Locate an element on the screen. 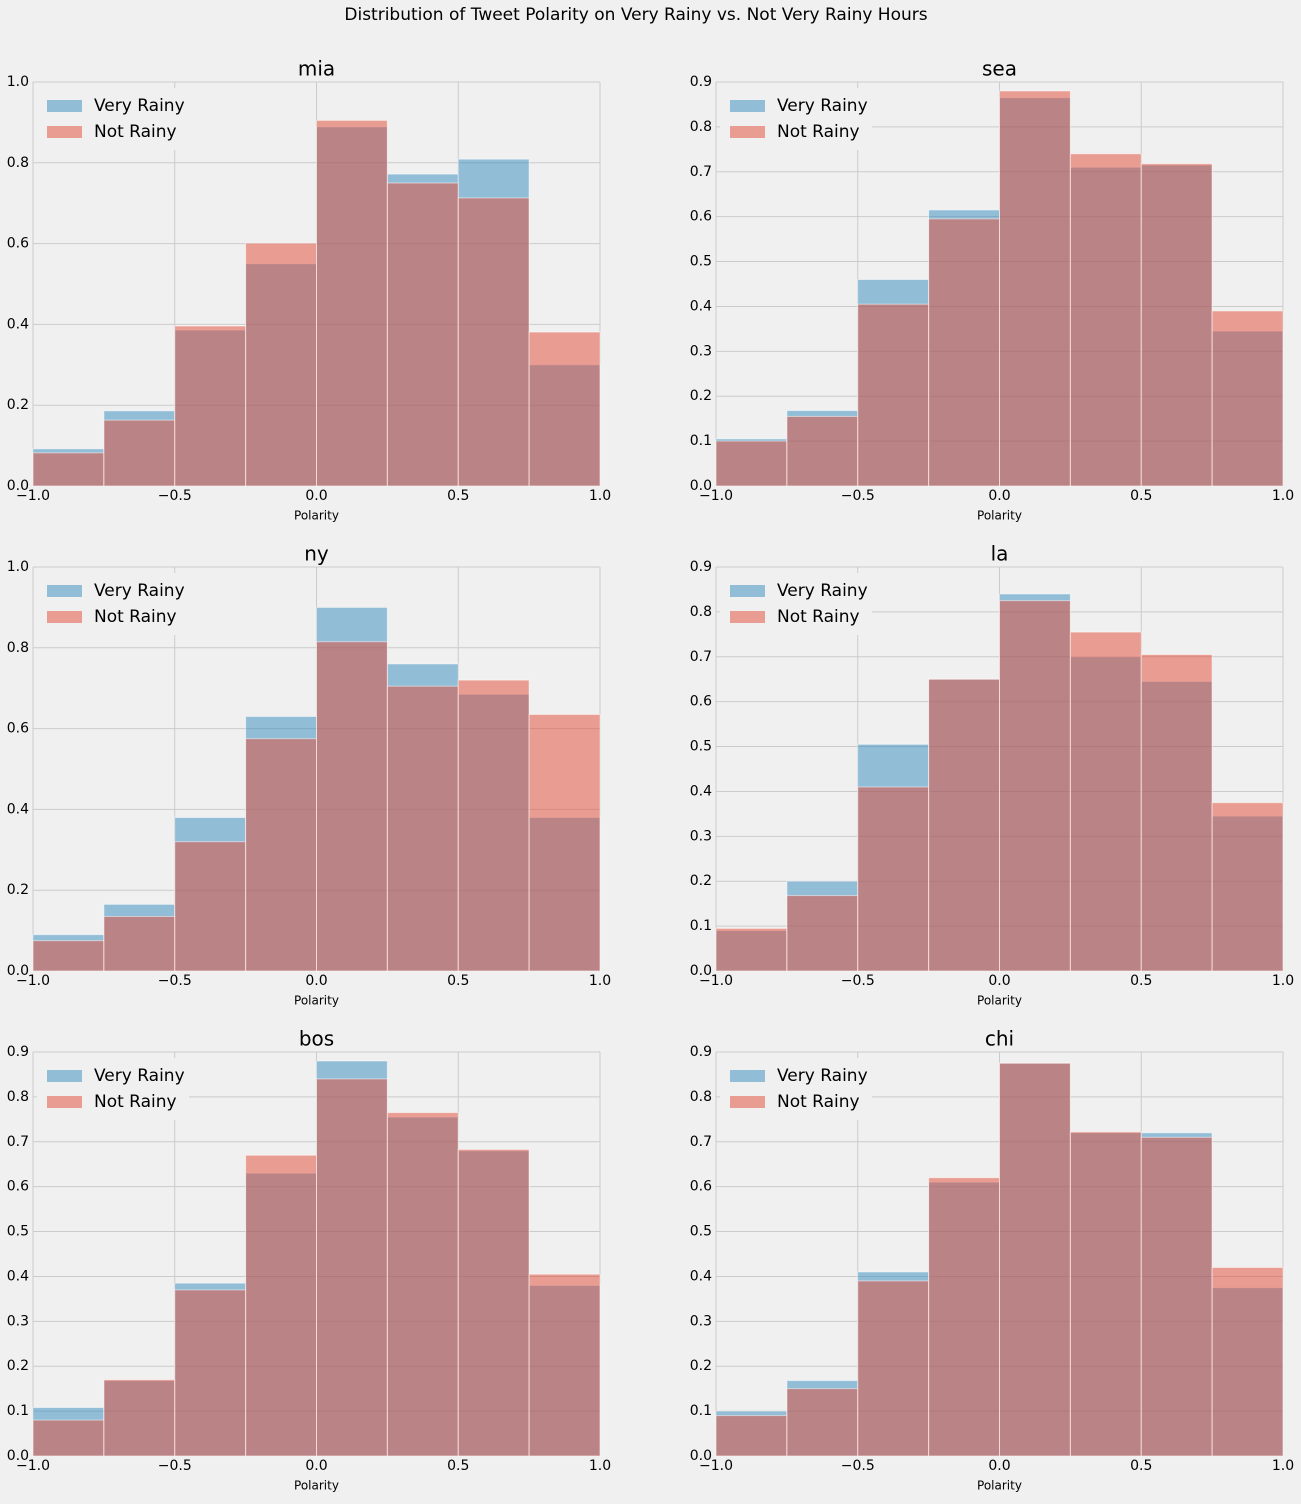 This screenshot has width=1301, height=1504. subplot-title: sea is located at coordinates (999, 69).